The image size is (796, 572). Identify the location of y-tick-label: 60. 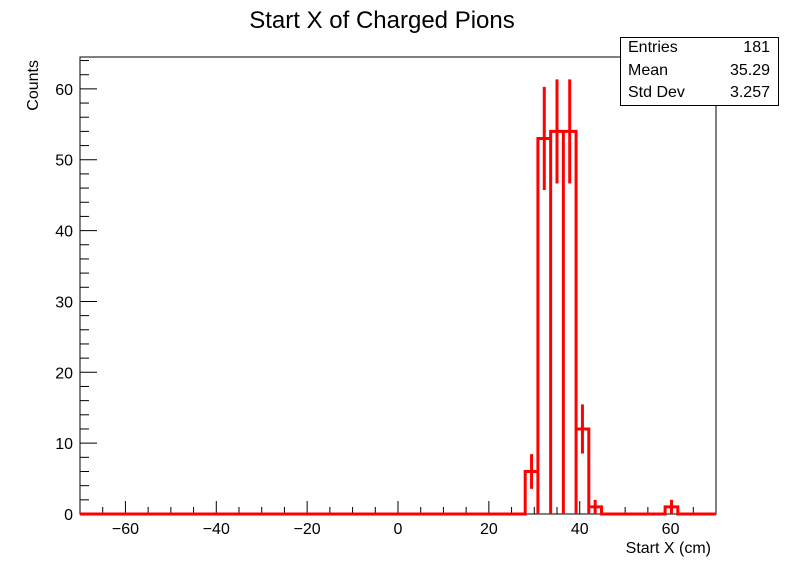
(64, 90).